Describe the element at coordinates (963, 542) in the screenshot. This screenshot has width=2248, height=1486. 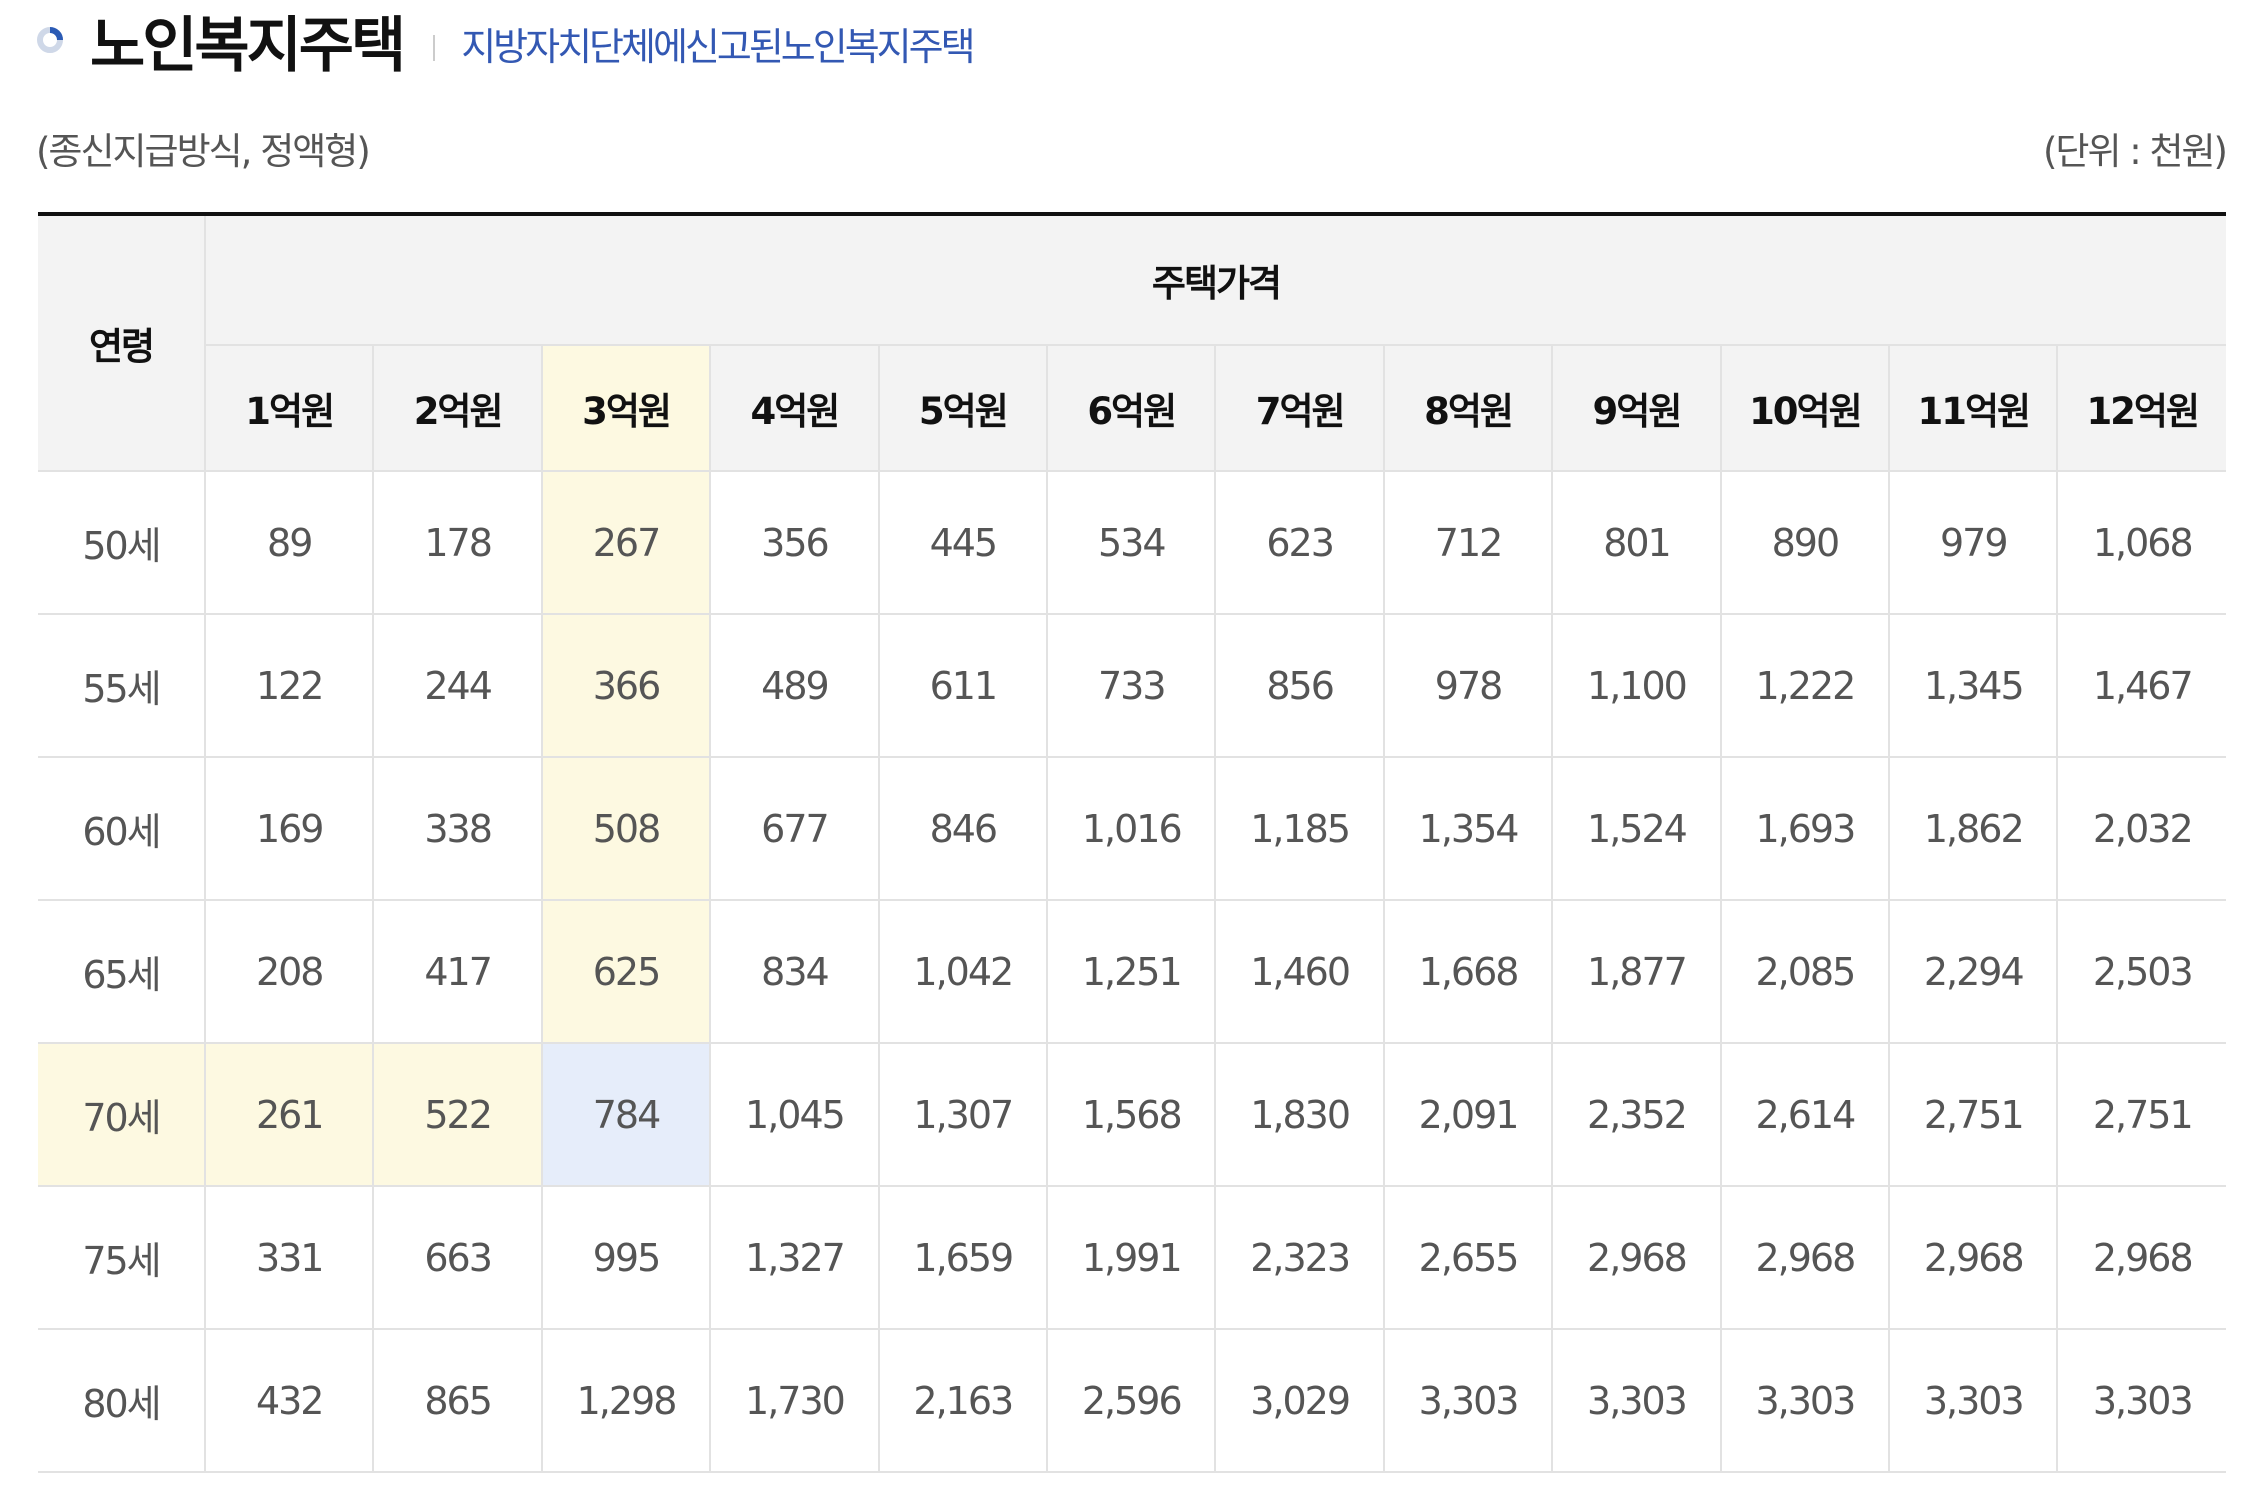
I see `value-cell: 445` at that location.